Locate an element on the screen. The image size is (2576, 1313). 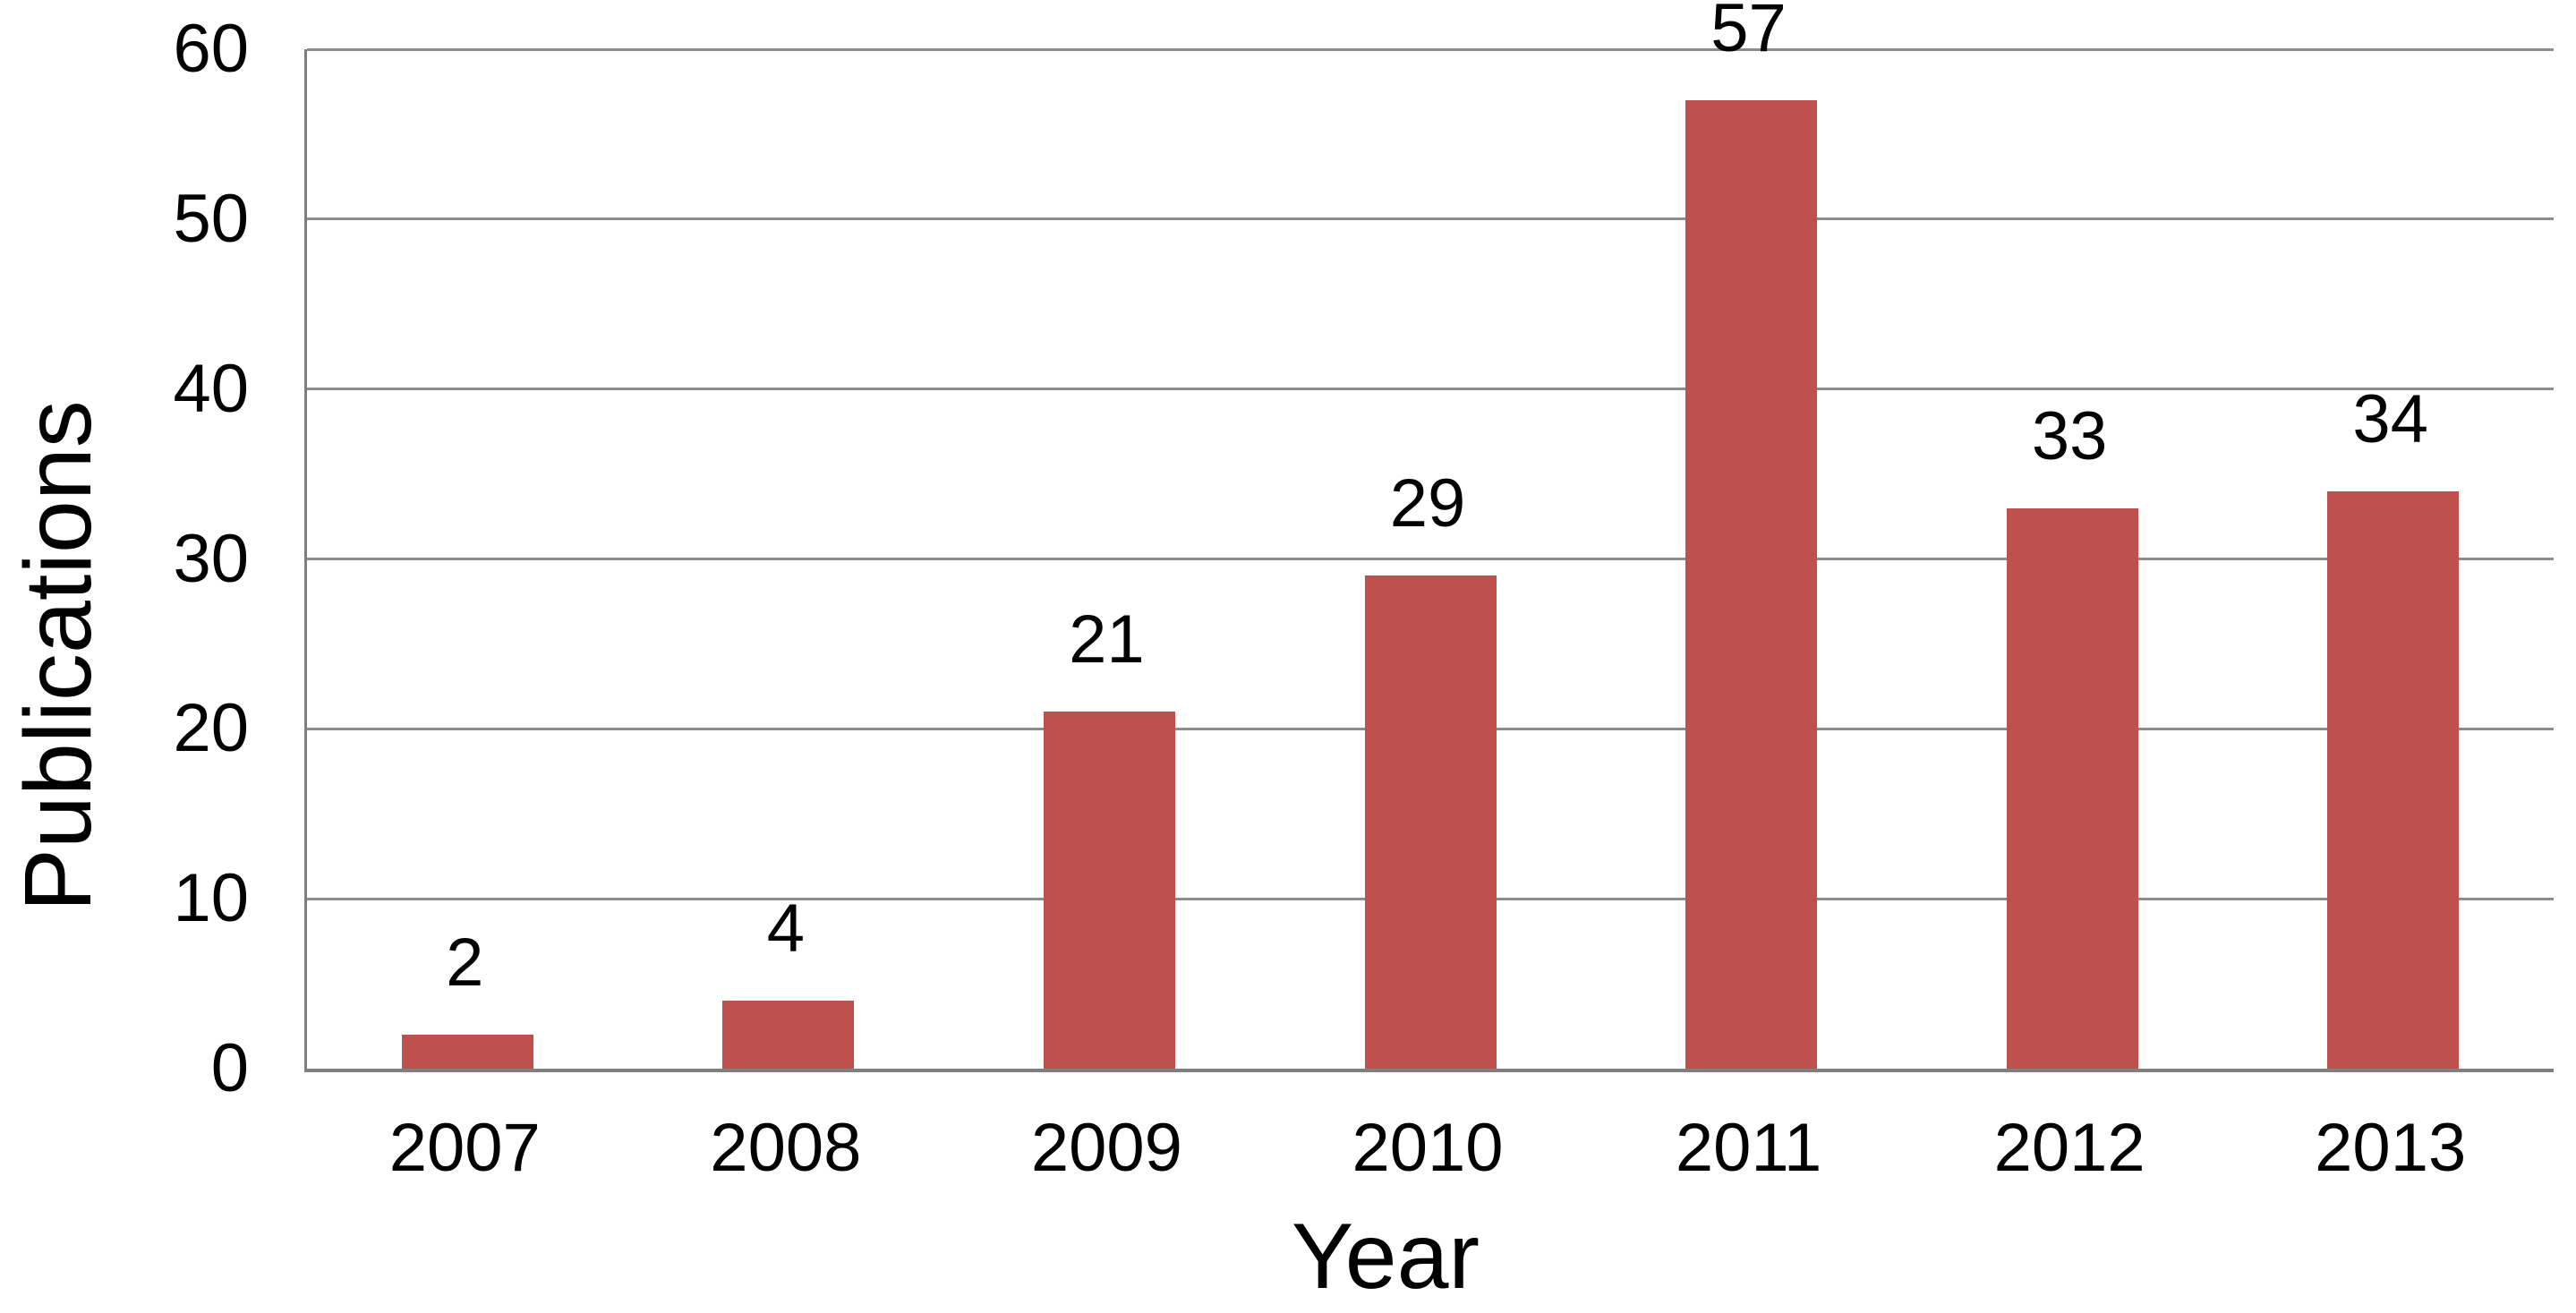
bar-value-label-2009: 21 is located at coordinates (1107, 639).